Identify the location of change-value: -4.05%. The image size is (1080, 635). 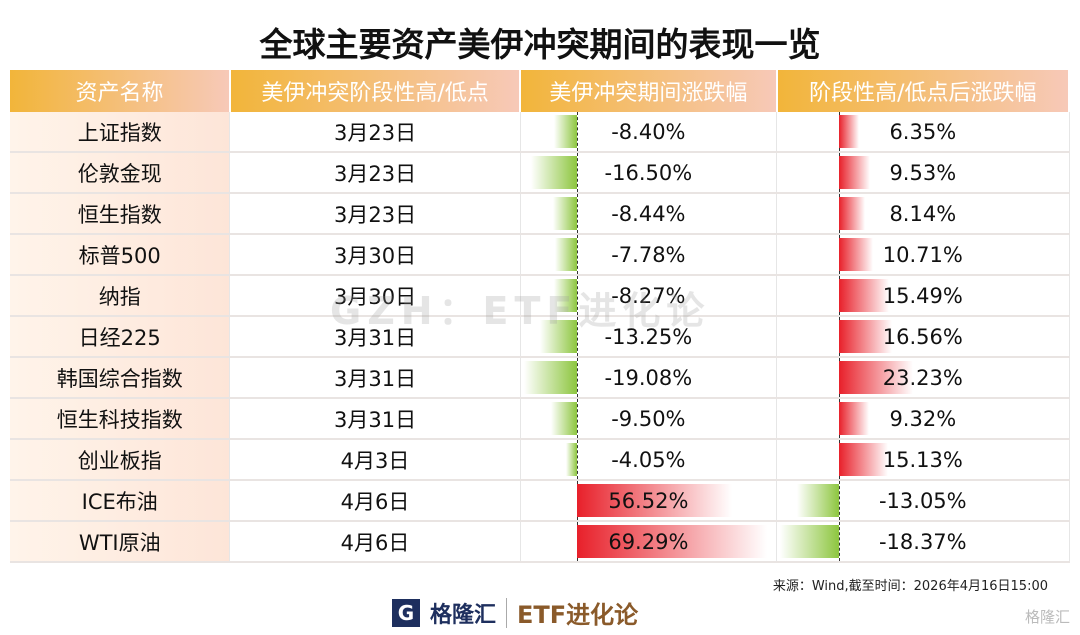
(648, 459).